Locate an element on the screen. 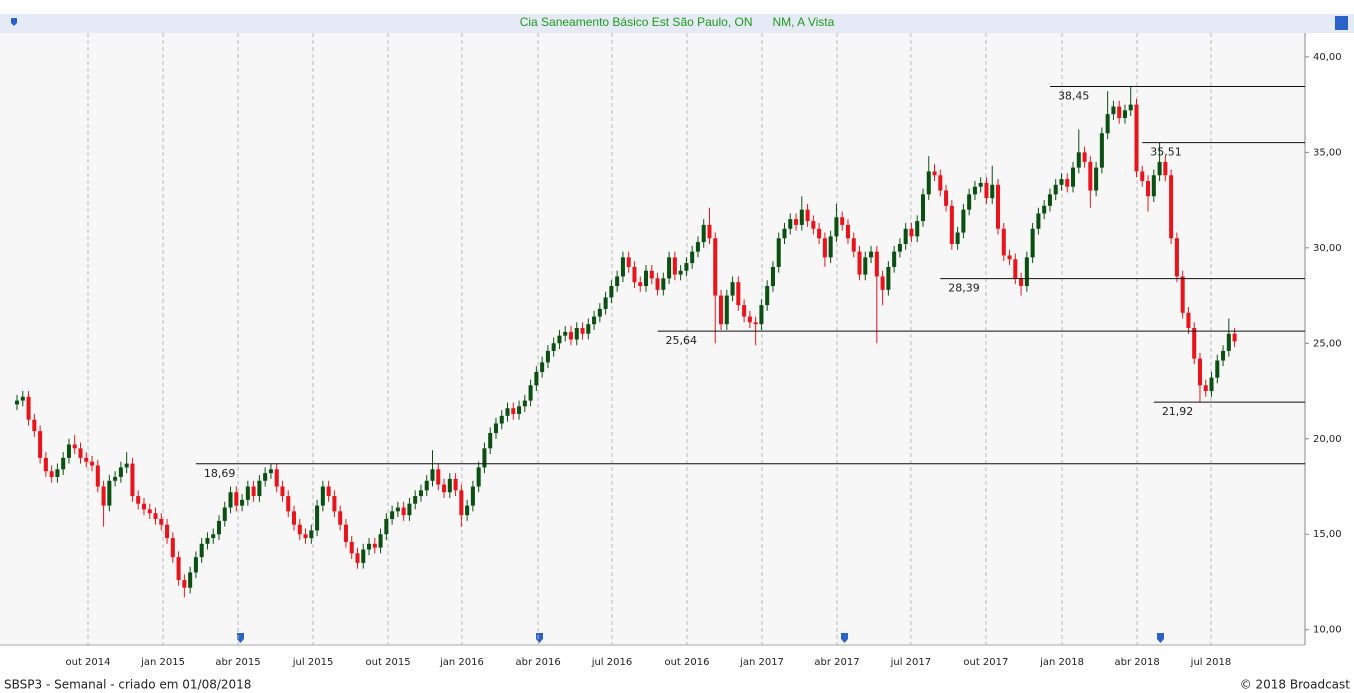  y-tick-label: 40,00 is located at coordinates (1327, 57).